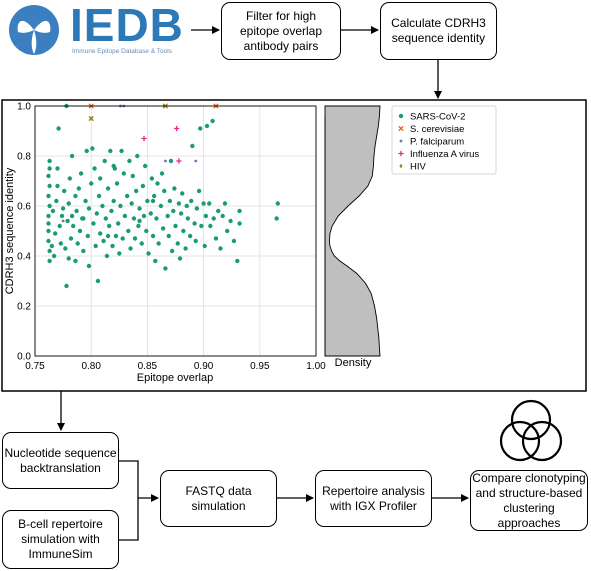 The width and height of the screenshot is (591, 571). What do you see at coordinates (24, 107) in the screenshot?
I see `y-tick-label: 1.0` at bounding box center [24, 107].